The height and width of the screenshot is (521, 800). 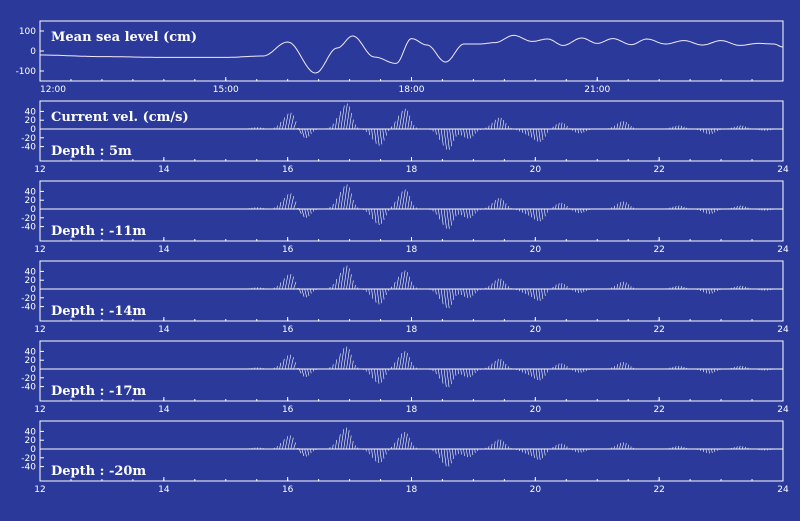 I want to click on sea-level-y-tick-label: 0, so click(x=33, y=52).